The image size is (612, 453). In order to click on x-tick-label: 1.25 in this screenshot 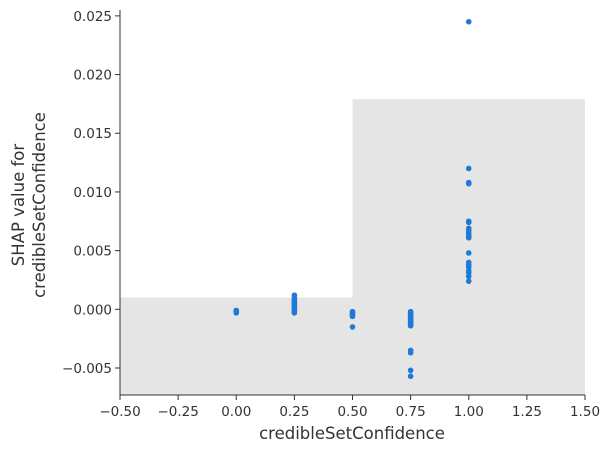, I will do `click(527, 412)`.